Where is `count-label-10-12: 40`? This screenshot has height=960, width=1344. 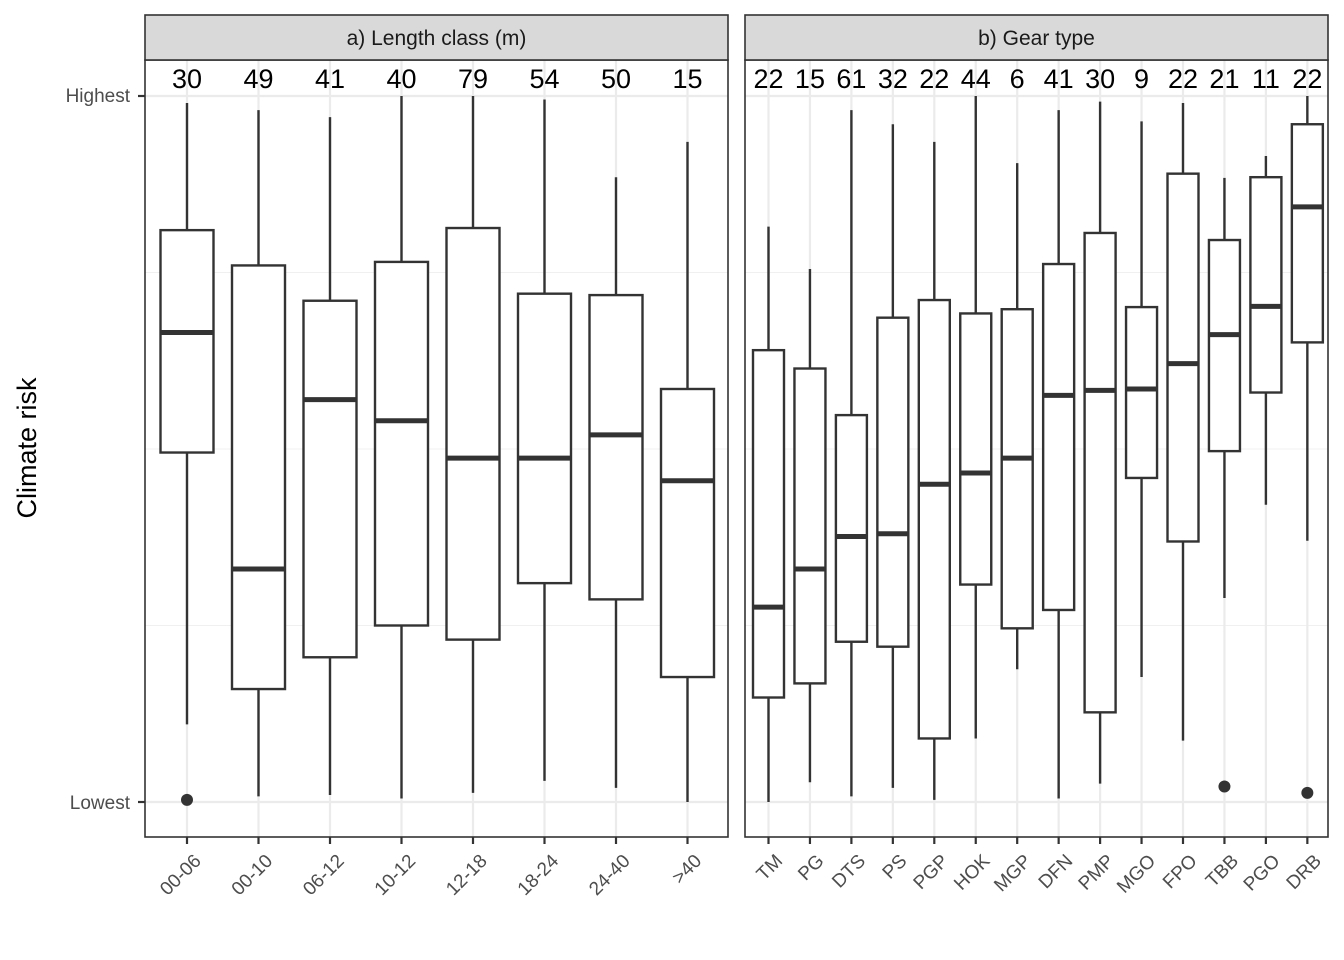 count-label-10-12: 40 is located at coordinates (401, 79).